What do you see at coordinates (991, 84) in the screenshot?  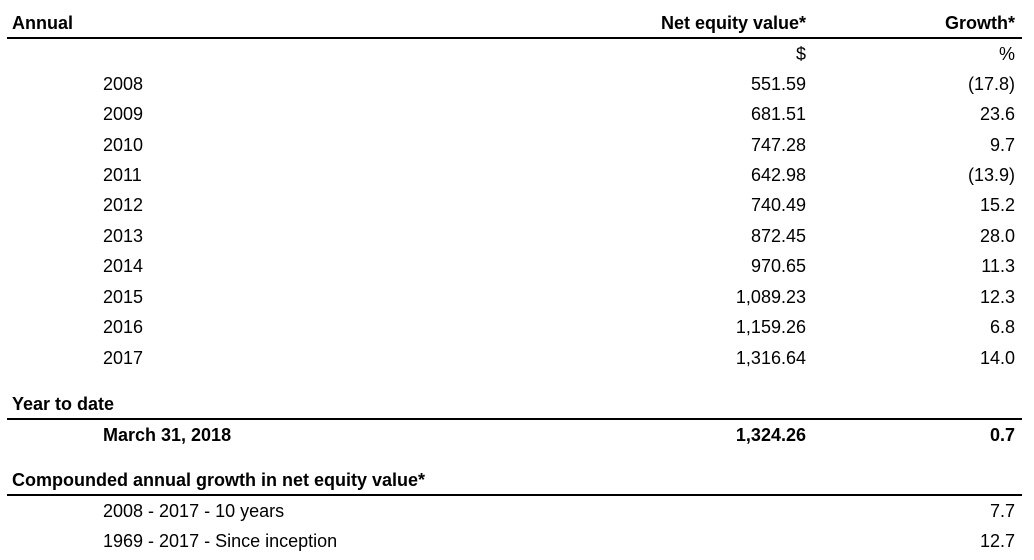 I see `growth-cell: (17.8)` at bounding box center [991, 84].